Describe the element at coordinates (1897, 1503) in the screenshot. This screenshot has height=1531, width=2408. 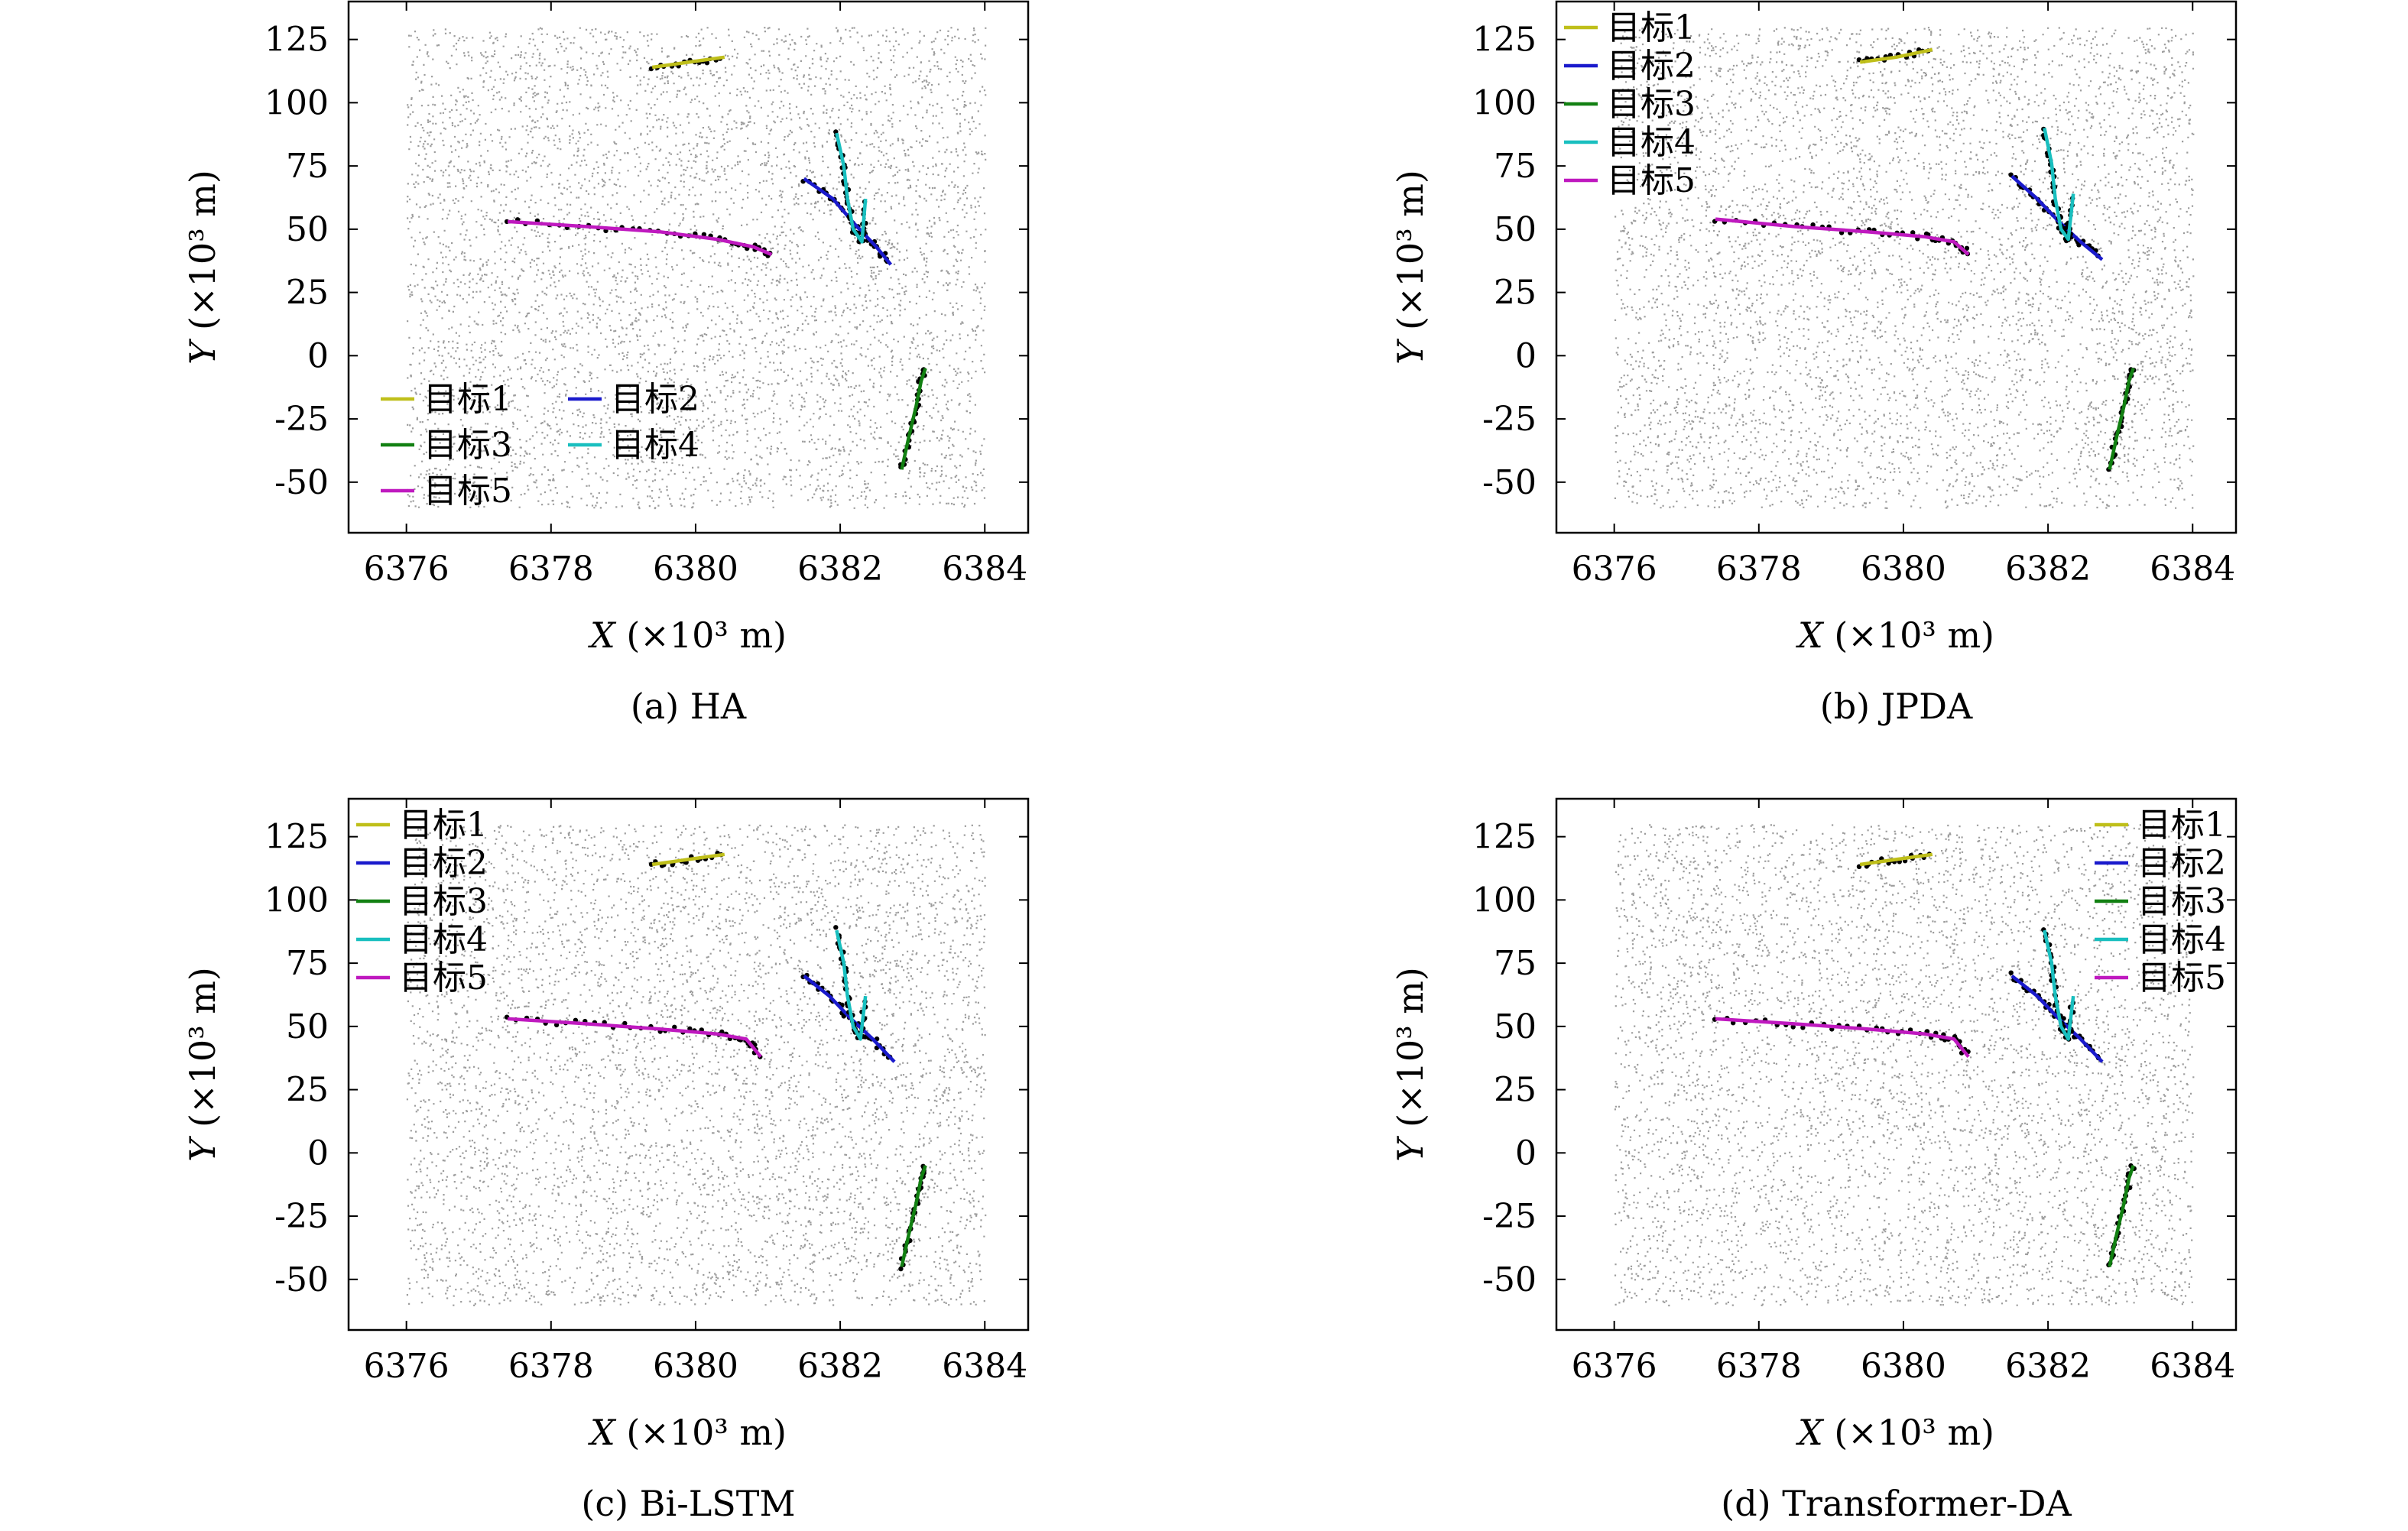
I see `panel-caption: (d) Transformer-DA` at that location.